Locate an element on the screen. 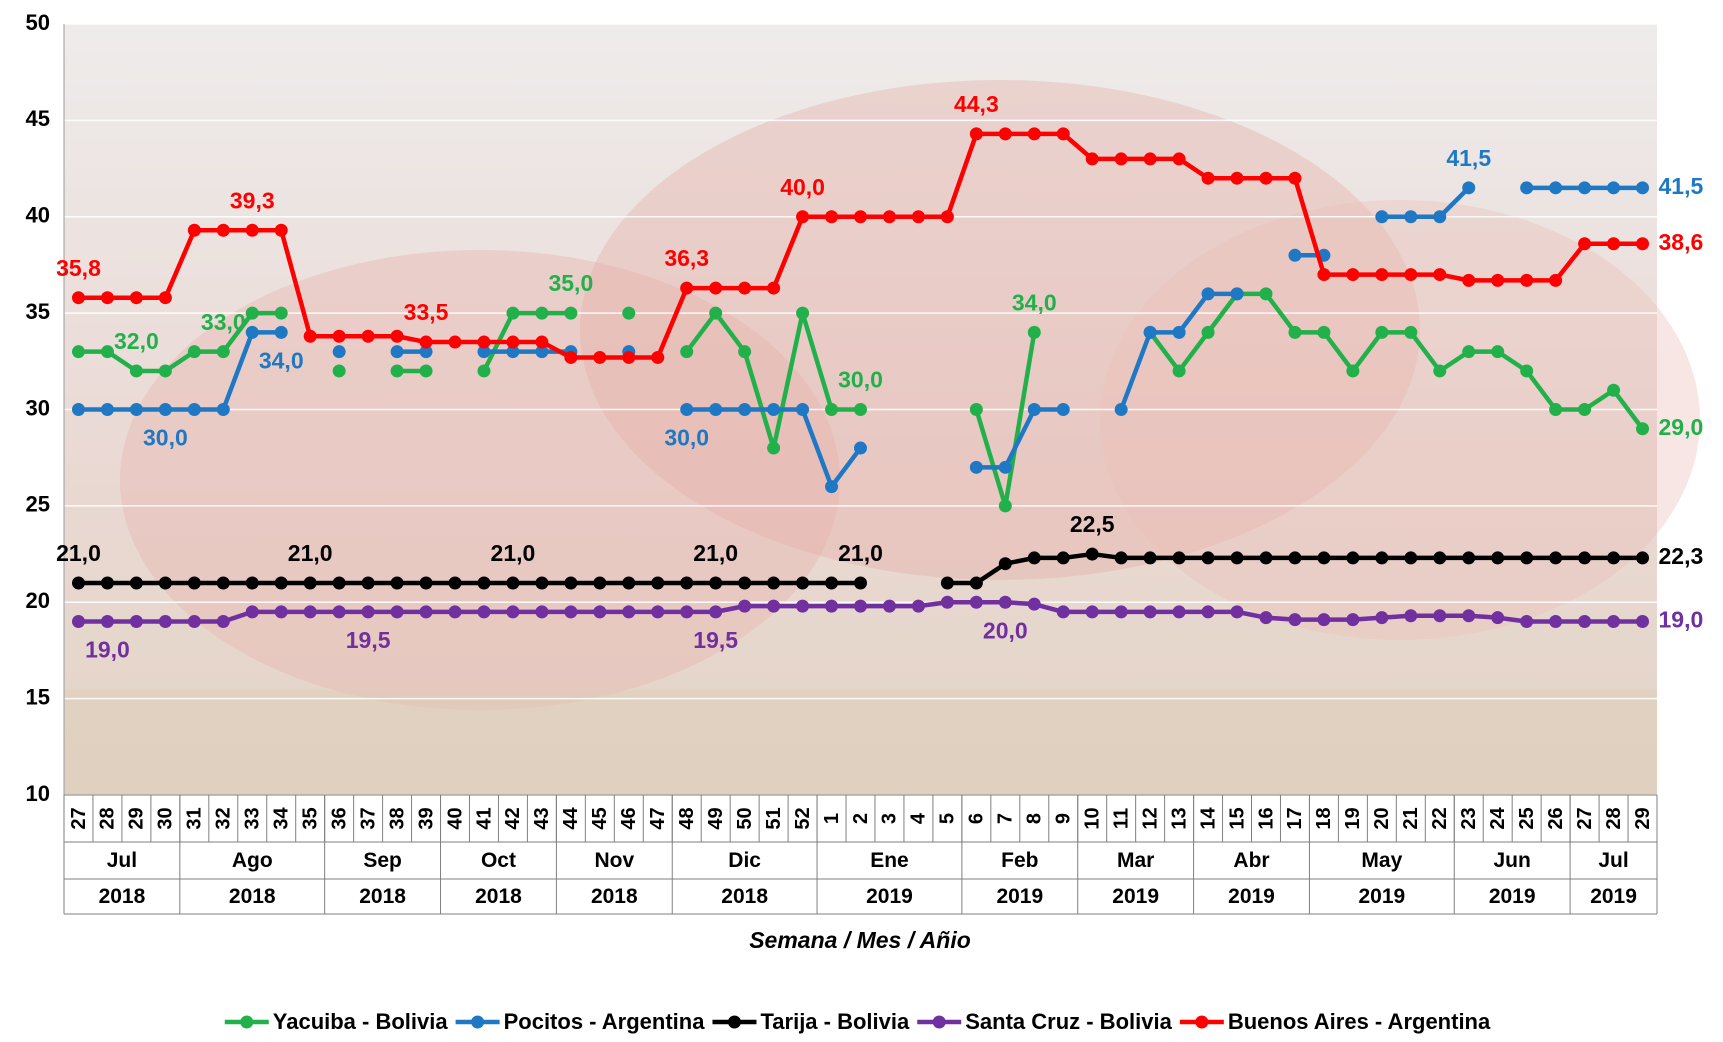  data-label: 19,5 is located at coordinates (368, 640).